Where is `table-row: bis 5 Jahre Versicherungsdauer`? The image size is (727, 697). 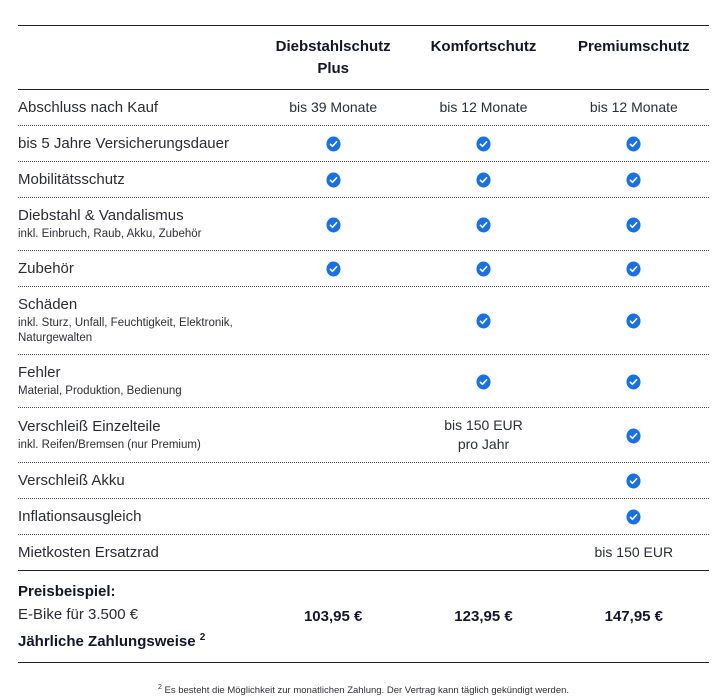 table-row: bis 5 Jahre Versicherungsdauer is located at coordinates (363, 144).